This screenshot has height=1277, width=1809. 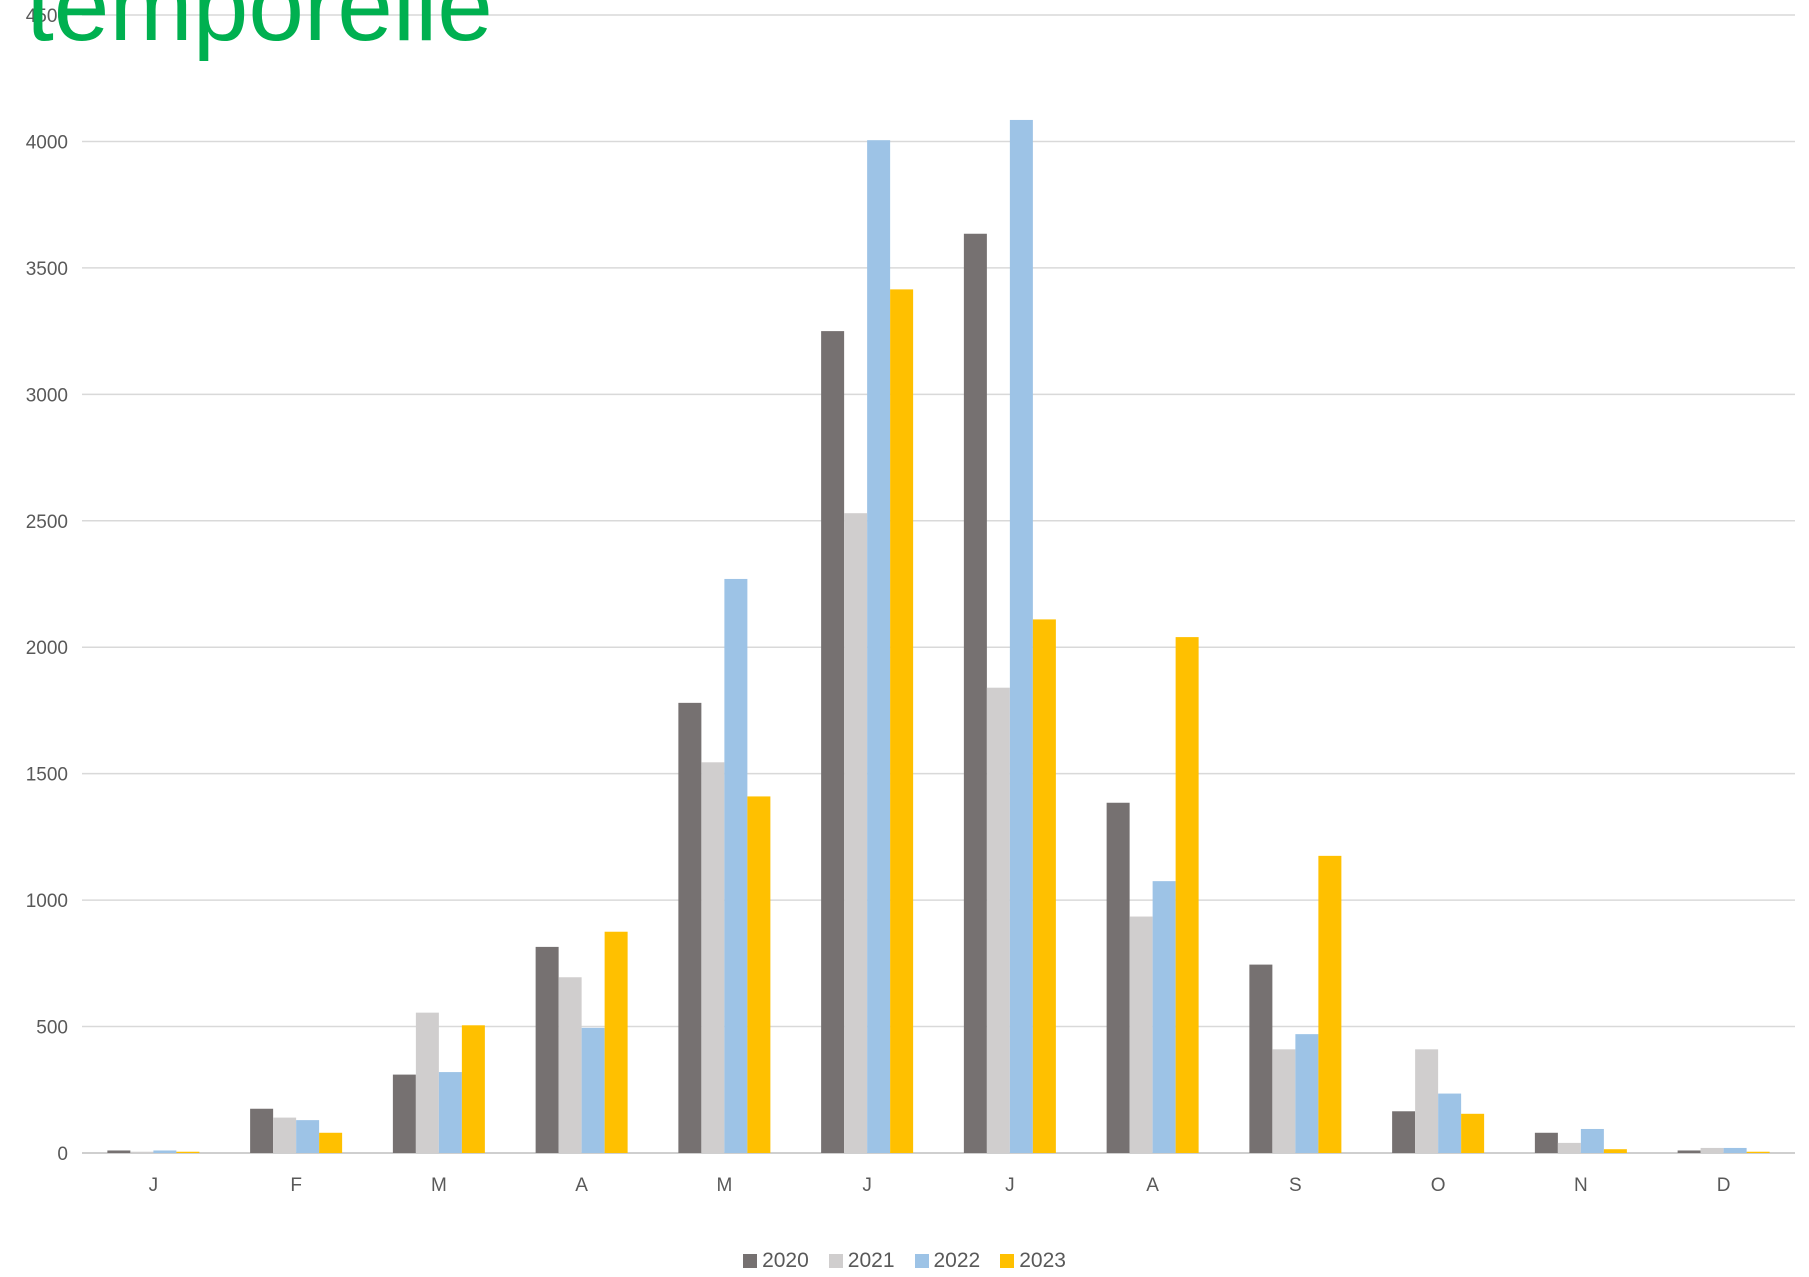 I want to click on y-tick-label: 2500, so click(x=47, y=522).